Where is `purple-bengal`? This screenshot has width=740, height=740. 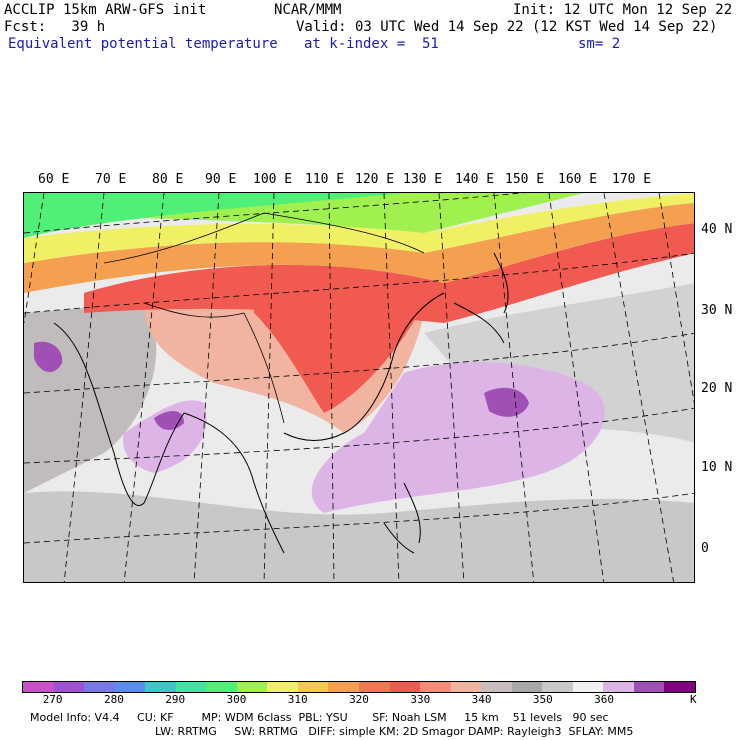
purple-bengal is located at coordinates (165, 436).